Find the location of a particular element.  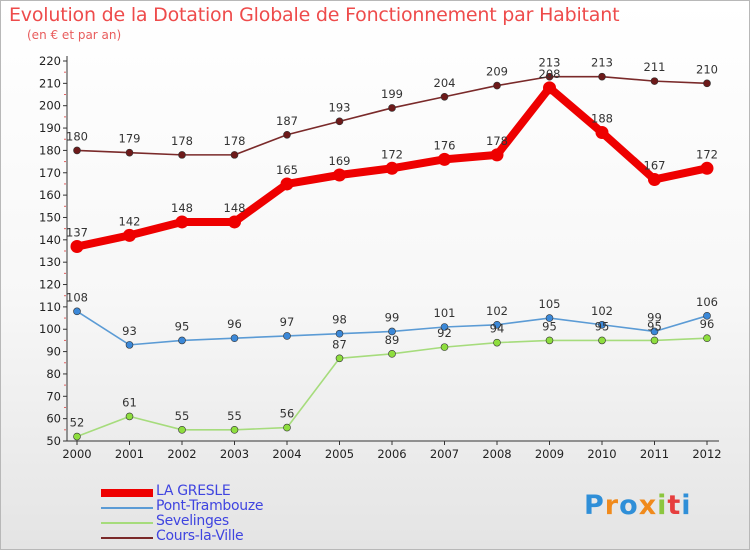

data-label-pont-trambouze: 106 is located at coordinates (707, 302).